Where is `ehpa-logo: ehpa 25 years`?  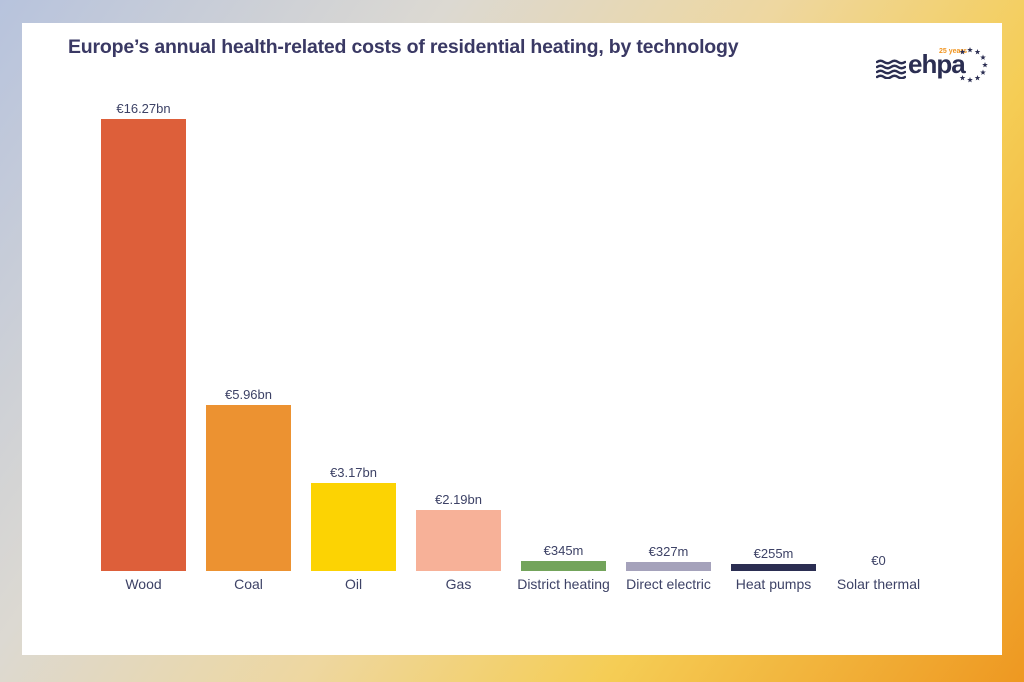 ehpa-logo: ehpa 25 years is located at coordinates (932, 66).